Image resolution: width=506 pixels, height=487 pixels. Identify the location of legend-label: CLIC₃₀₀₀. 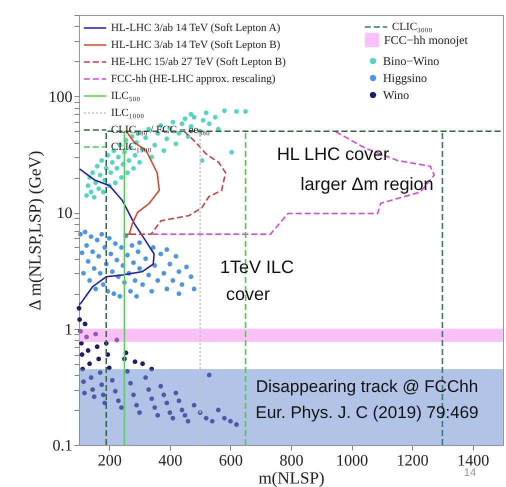
(412, 27).